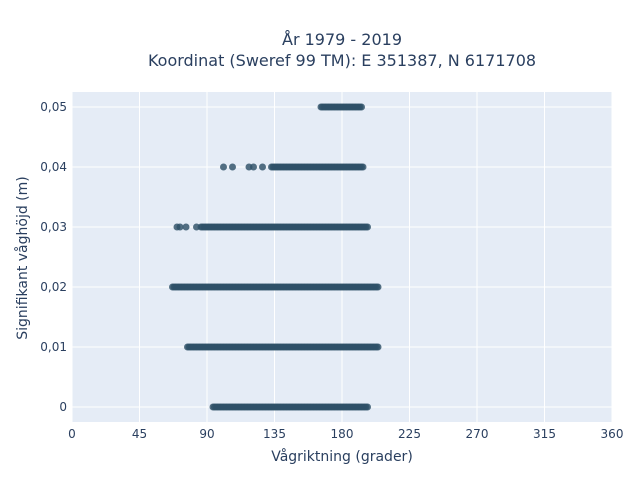  I want to click on y-tick-label: 0,05, so click(53, 107).